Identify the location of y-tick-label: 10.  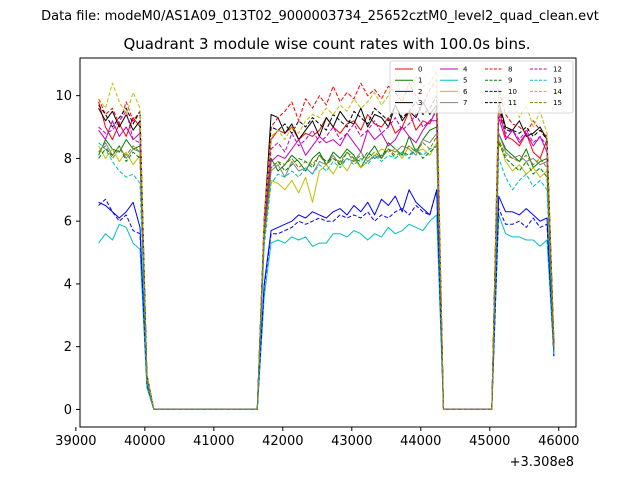
(63, 96).